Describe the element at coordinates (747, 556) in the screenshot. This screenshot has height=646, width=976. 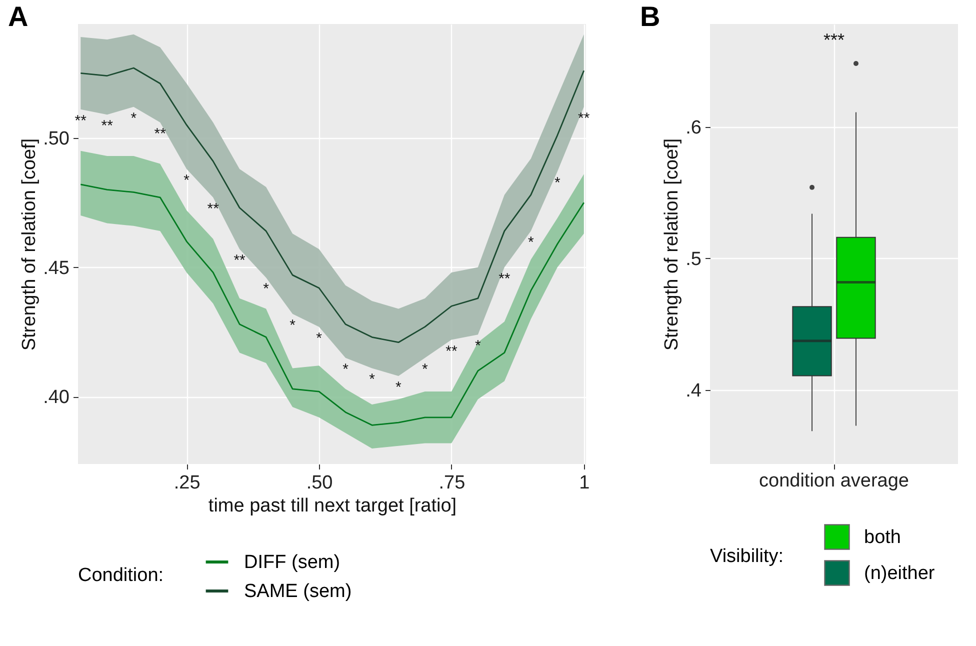
I see `legend-title: Visibility:` at that location.